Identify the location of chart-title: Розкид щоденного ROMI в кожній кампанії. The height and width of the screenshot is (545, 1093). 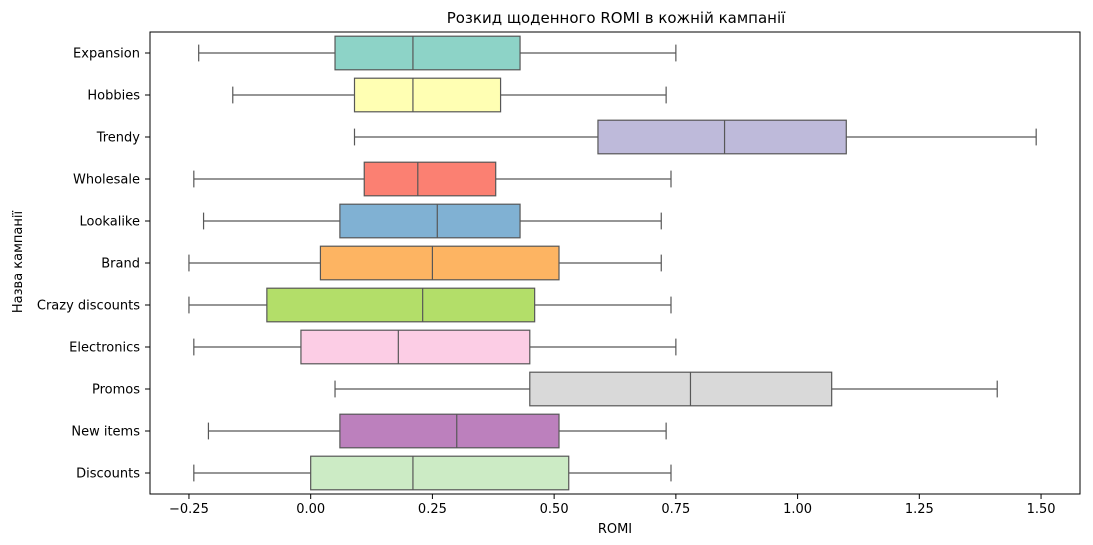
(616, 18).